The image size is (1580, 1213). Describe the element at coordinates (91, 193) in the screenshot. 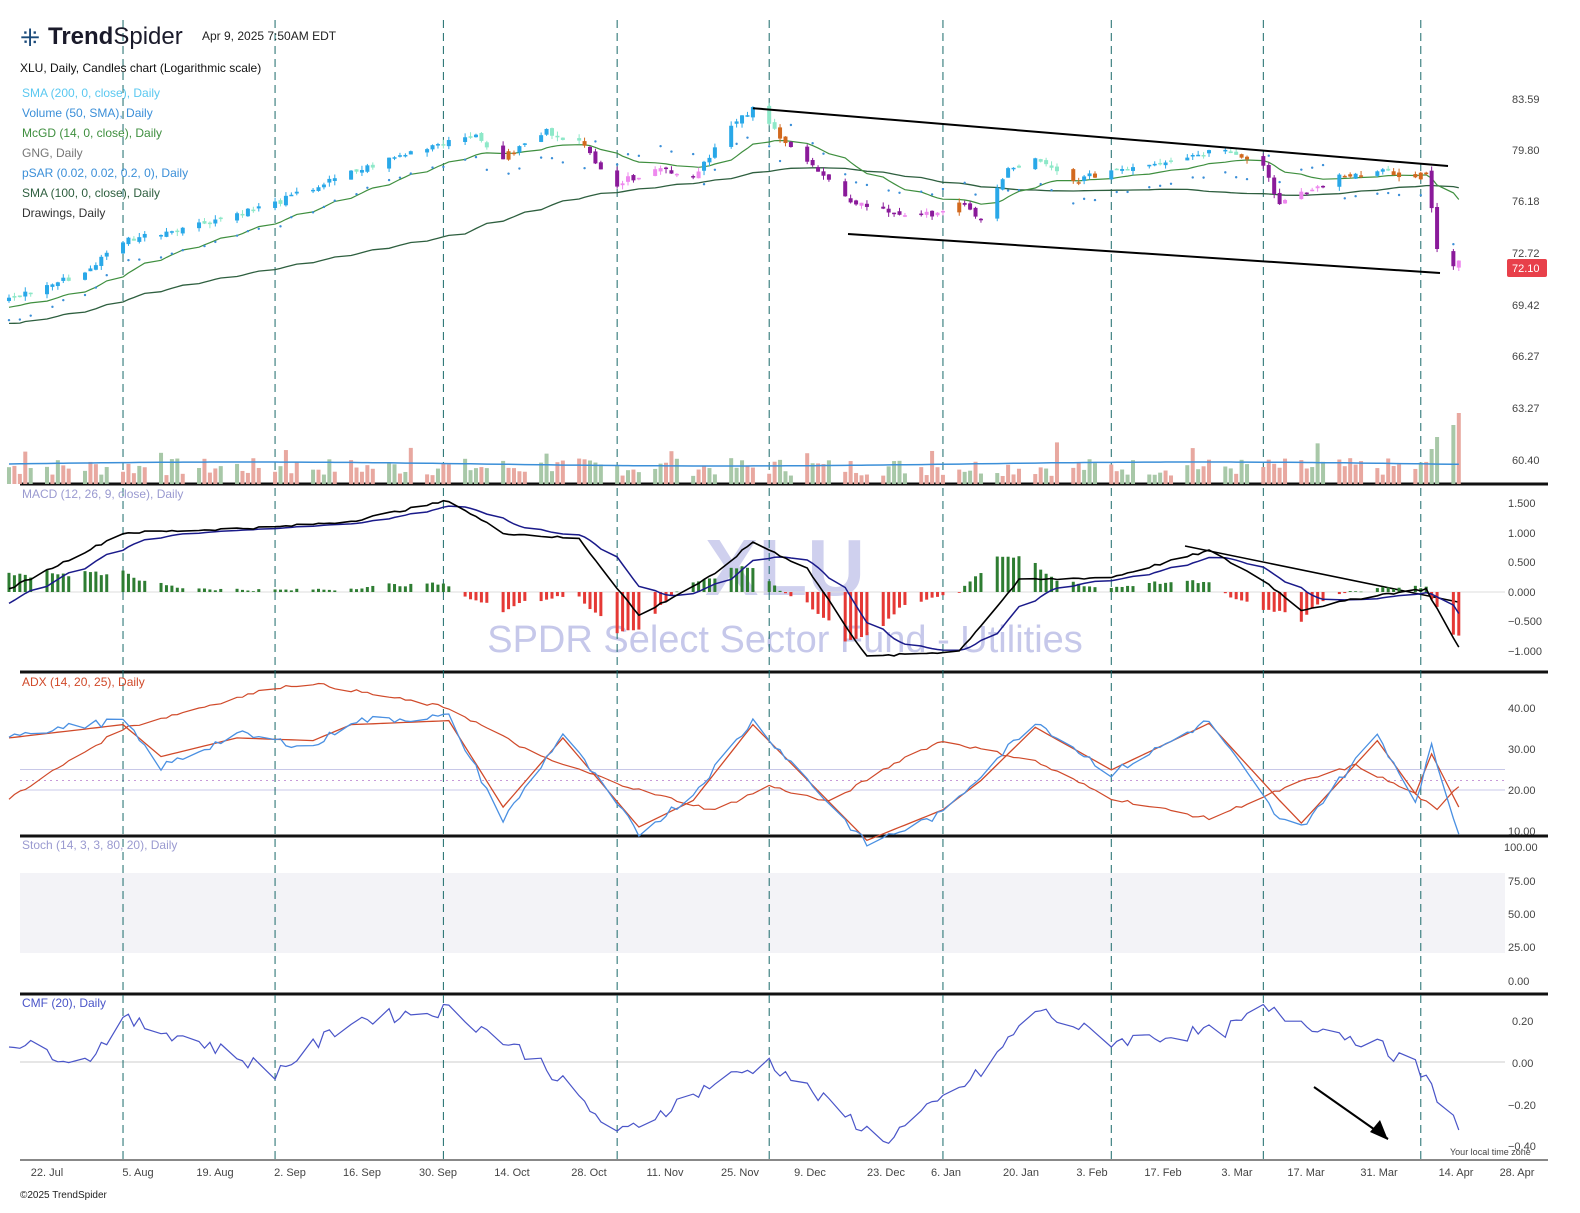

I see `indicator-sma100-label: SMA (100, 0, close), Daily` at that location.